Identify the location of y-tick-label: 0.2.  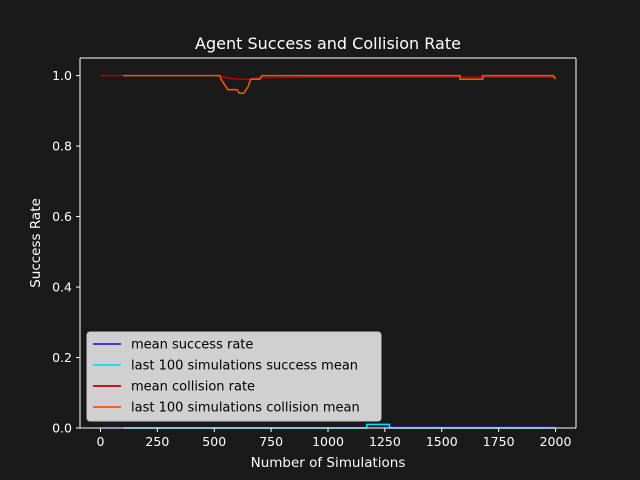
(62, 357).